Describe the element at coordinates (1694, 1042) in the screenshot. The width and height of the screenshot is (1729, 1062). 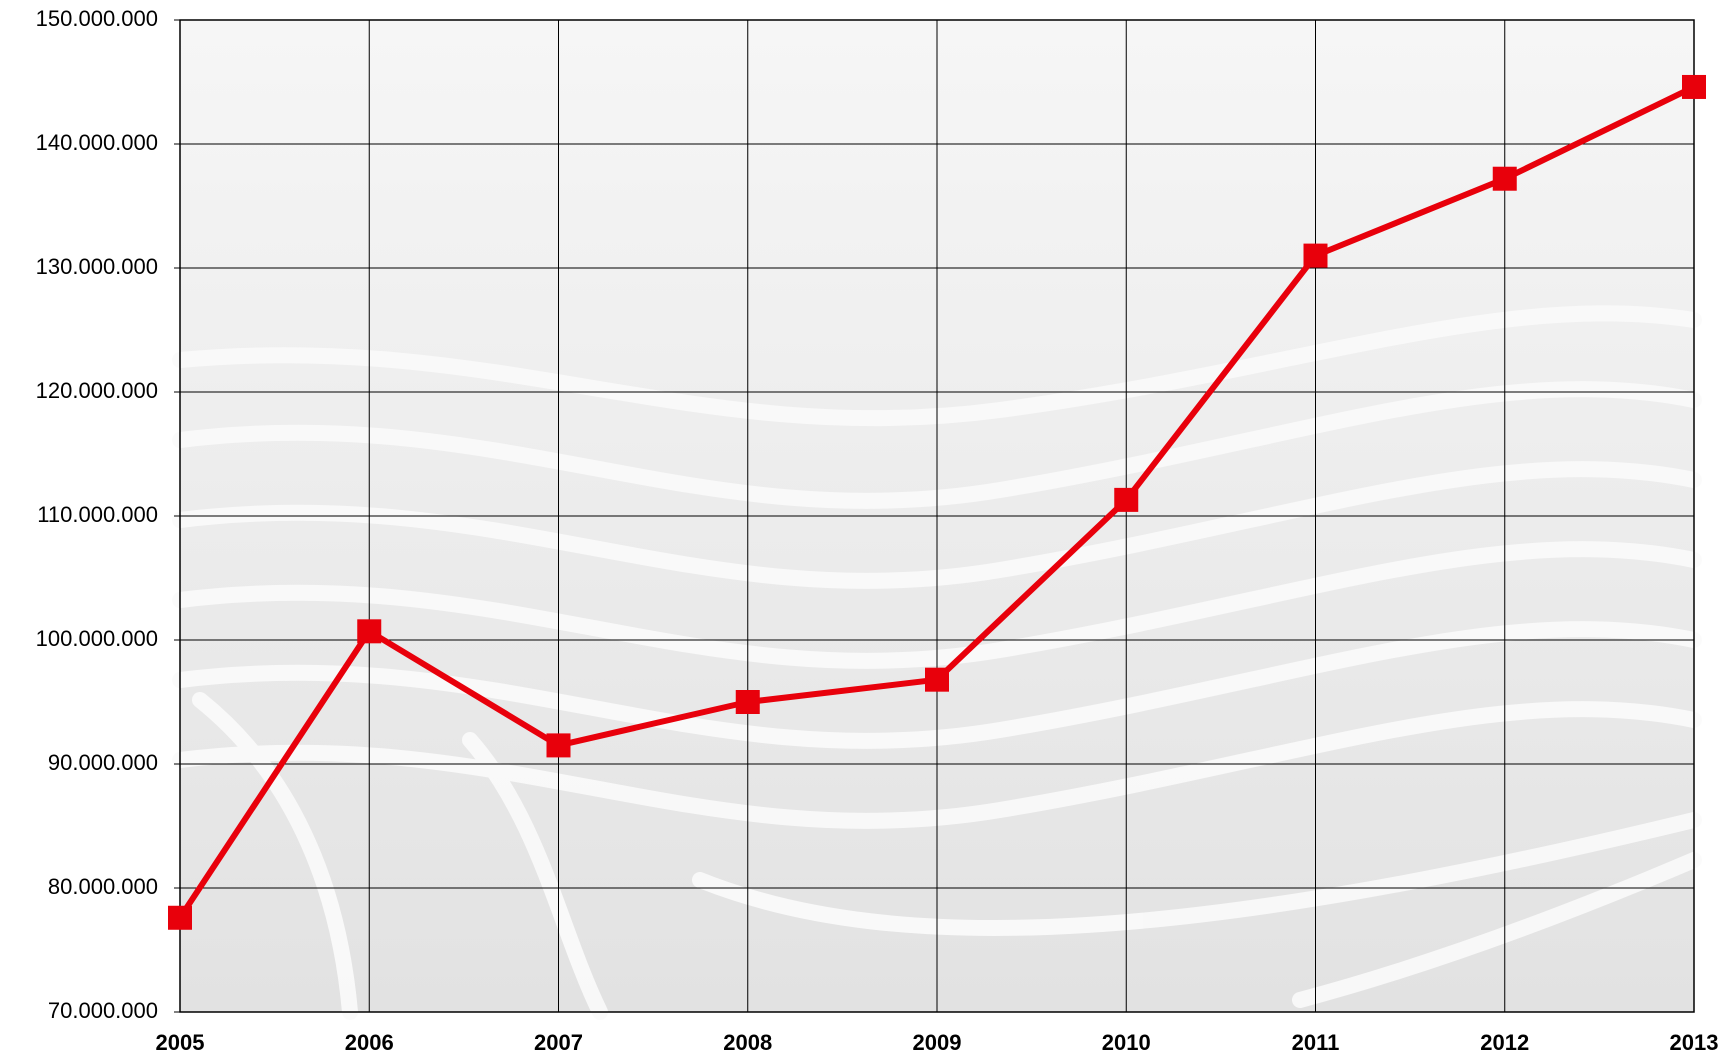
I see `x-tick-label: 2013` at that location.